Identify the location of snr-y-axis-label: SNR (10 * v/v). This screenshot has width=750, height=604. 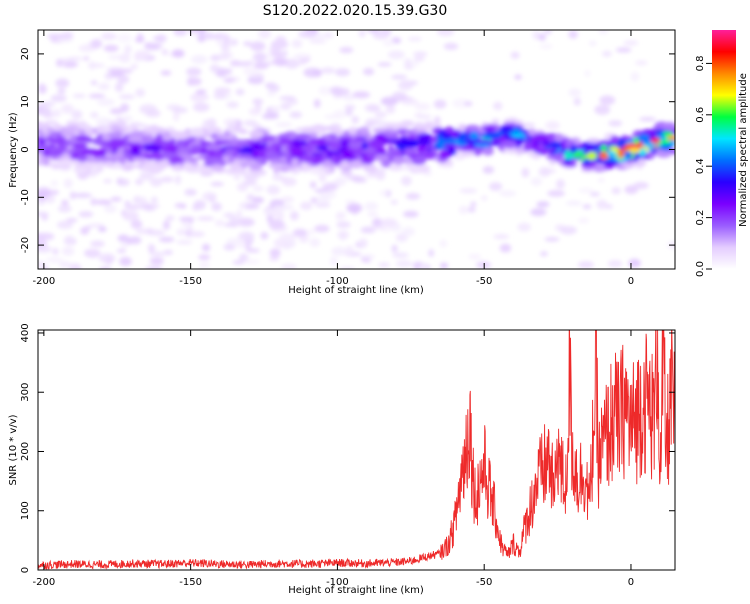
(13, 449).